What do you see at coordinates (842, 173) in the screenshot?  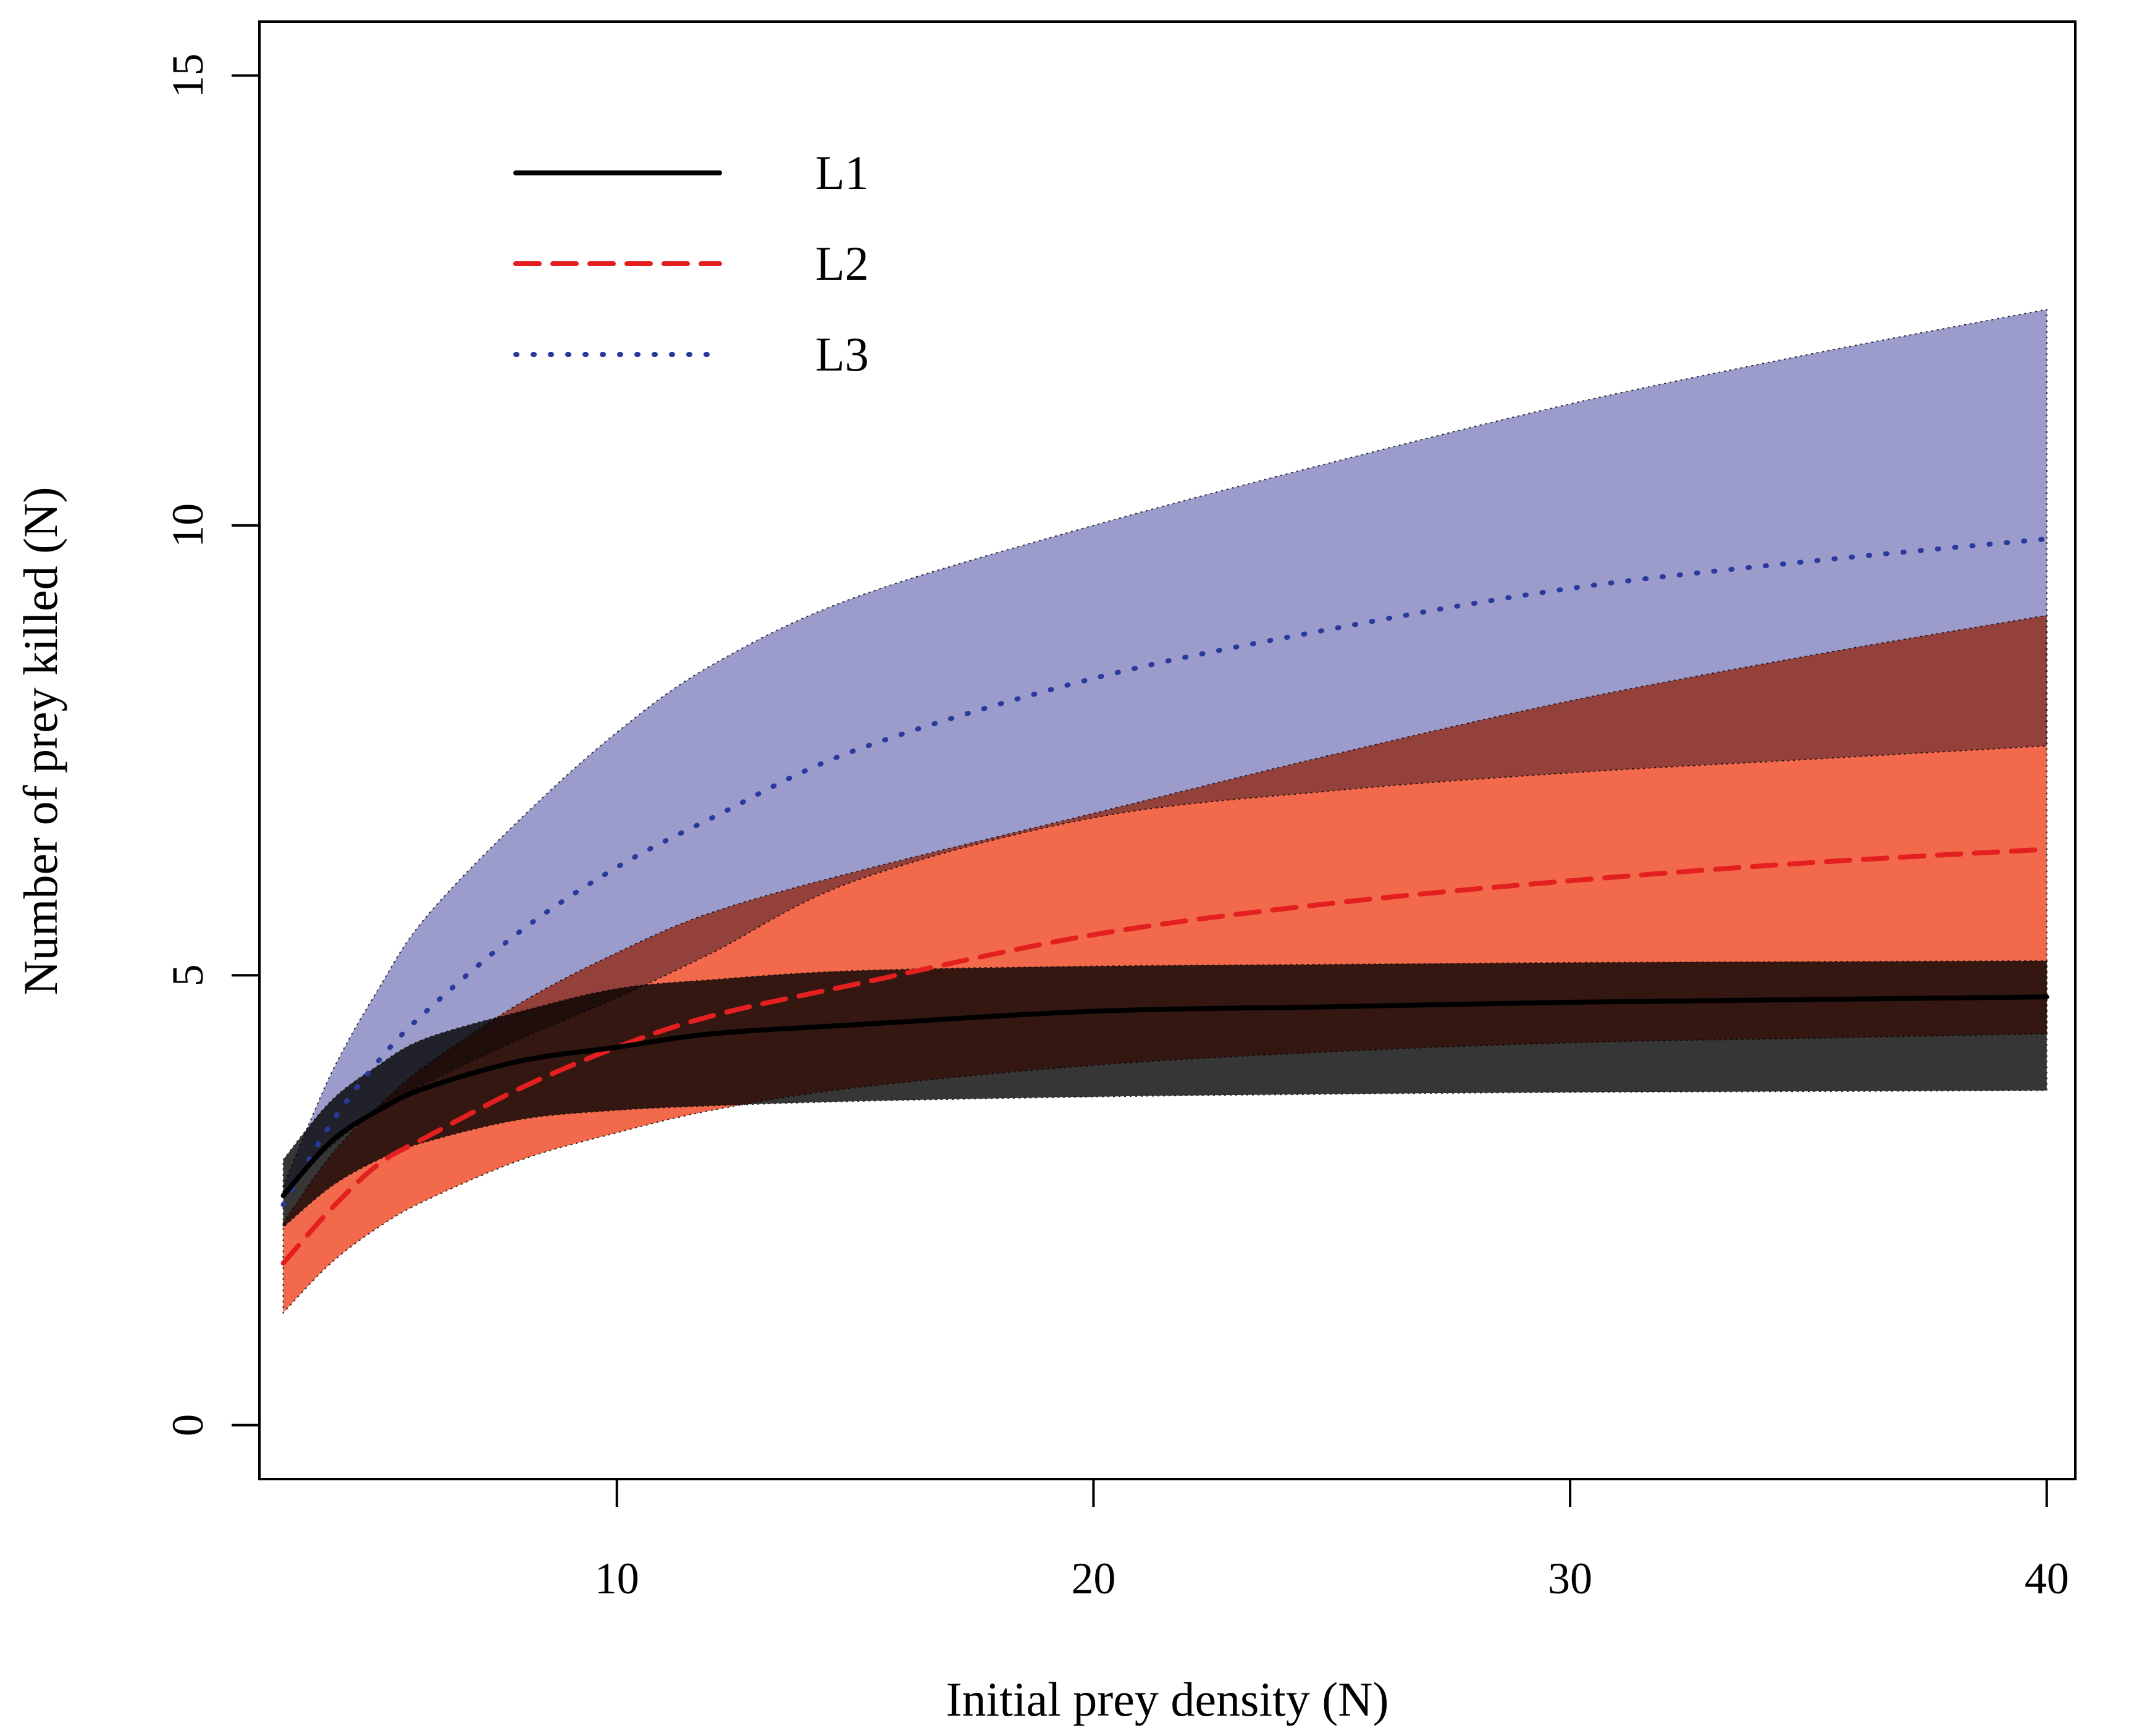 I see `legend-label-l1: L1` at bounding box center [842, 173].